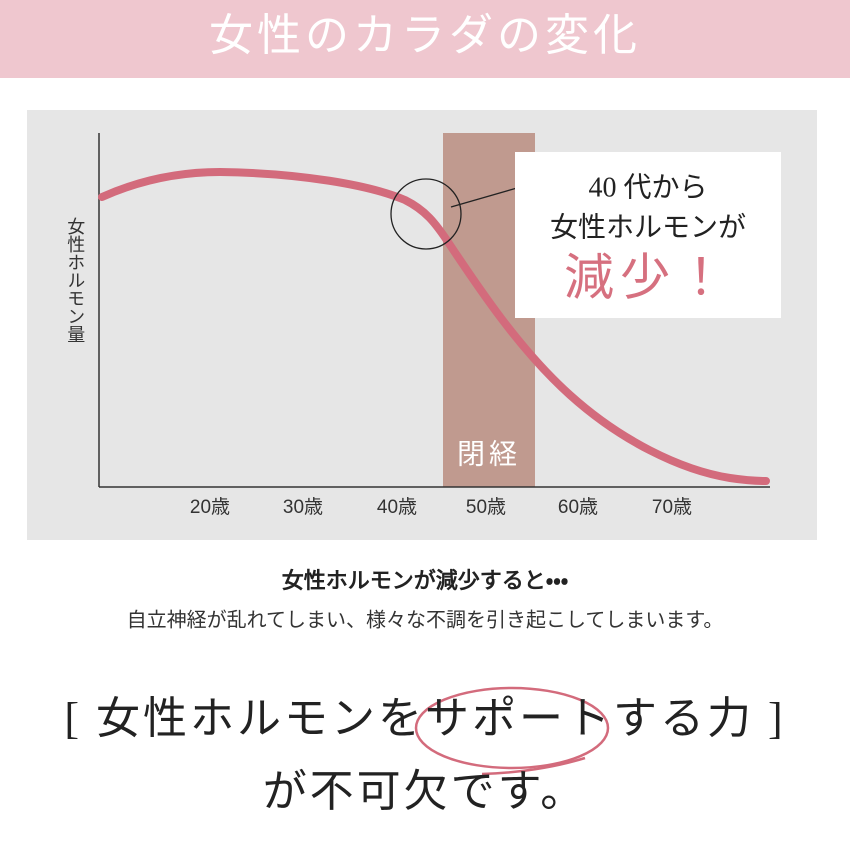  What do you see at coordinates (484, 197) in the screenshot?
I see `callout-line` at bounding box center [484, 197].